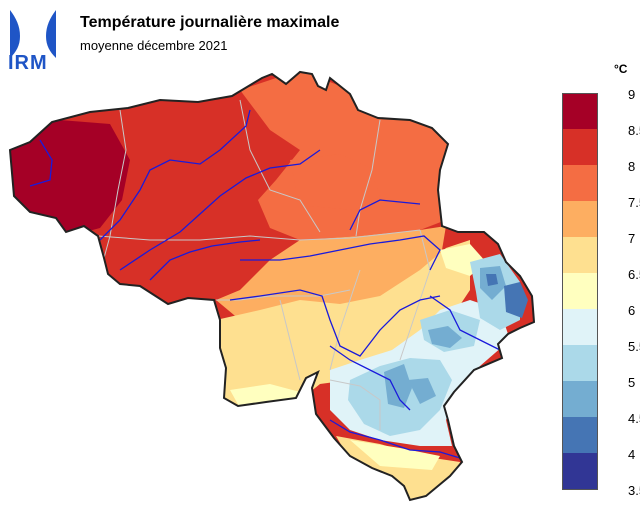 The image size is (640, 507). What do you see at coordinates (28, 63) in the screenshot?
I see `logo-text: IRM` at bounding box center [28, 63].